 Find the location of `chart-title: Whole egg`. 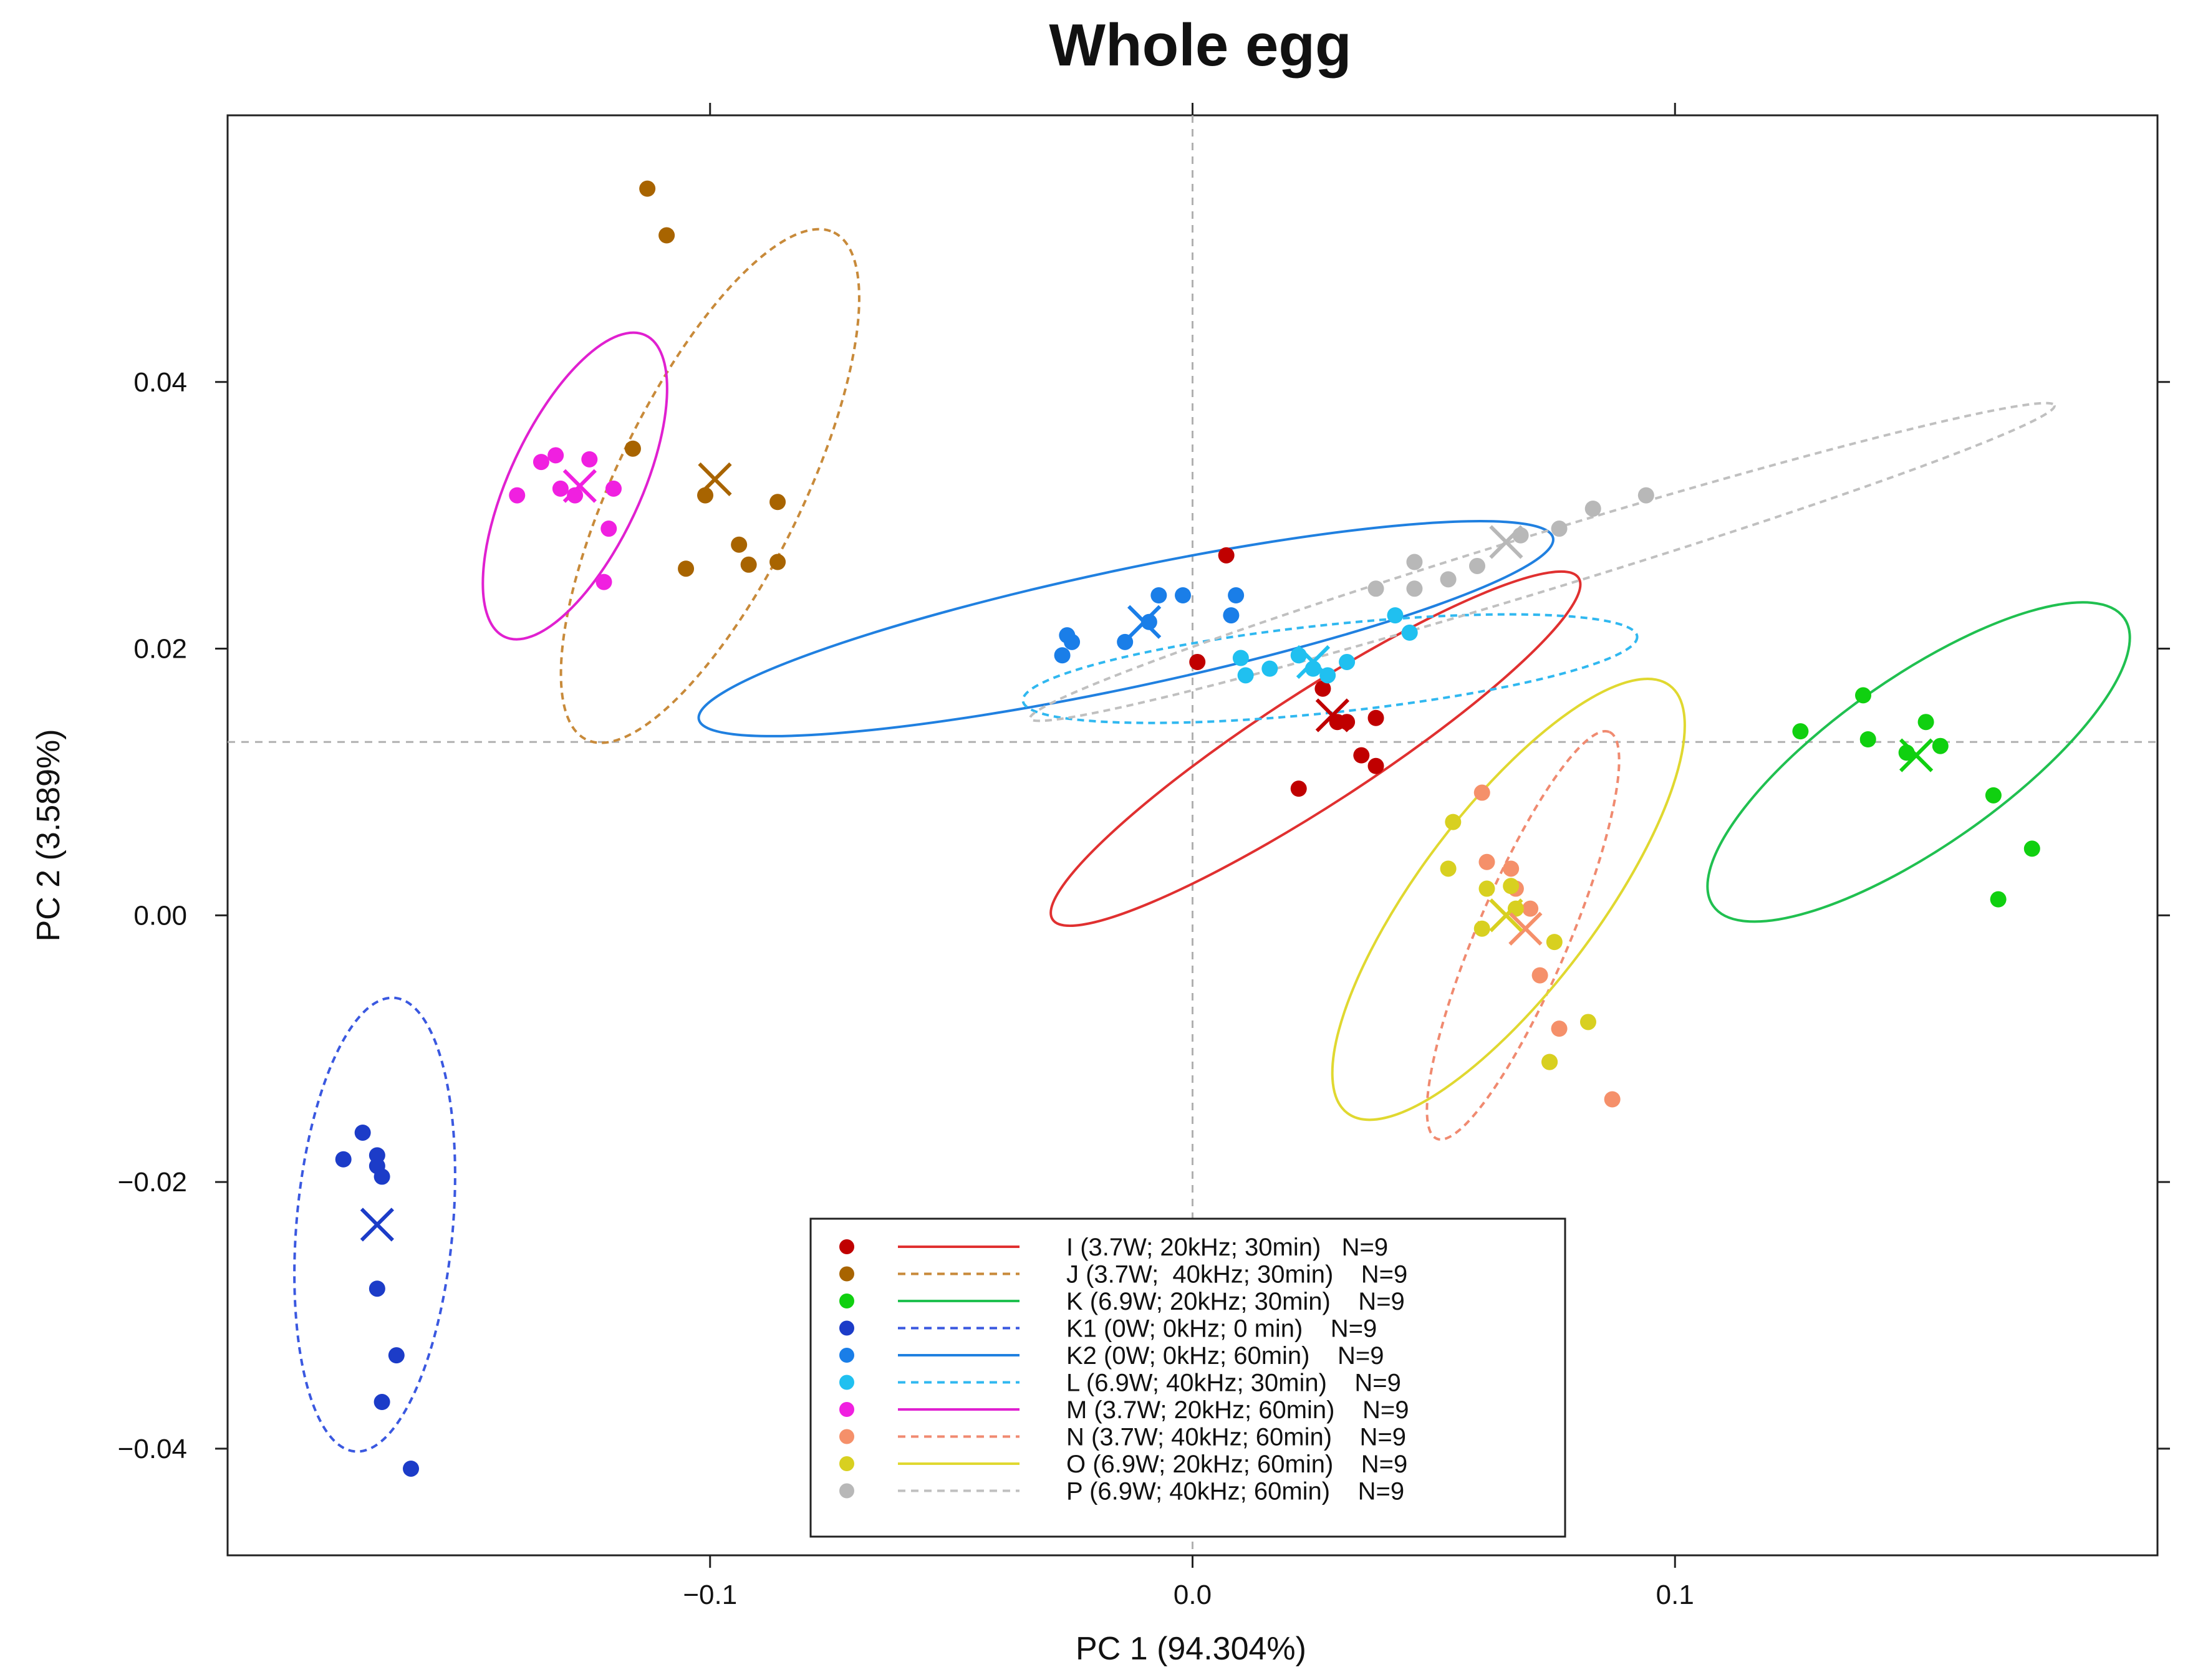

chart-title: Whole egg is located at coordinates (1200, 46).